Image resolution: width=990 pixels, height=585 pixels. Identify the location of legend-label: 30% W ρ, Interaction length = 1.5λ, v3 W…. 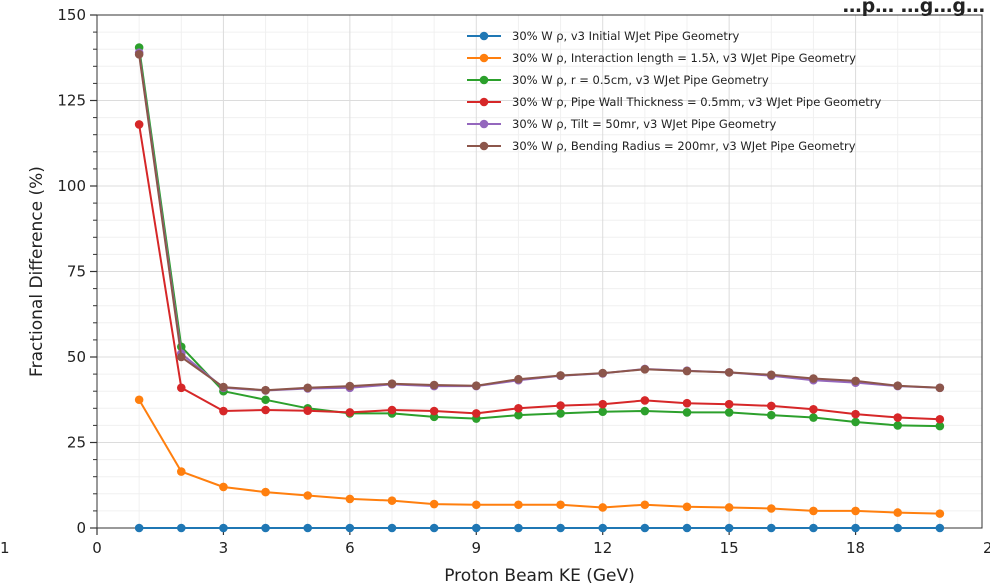
(684, 58).